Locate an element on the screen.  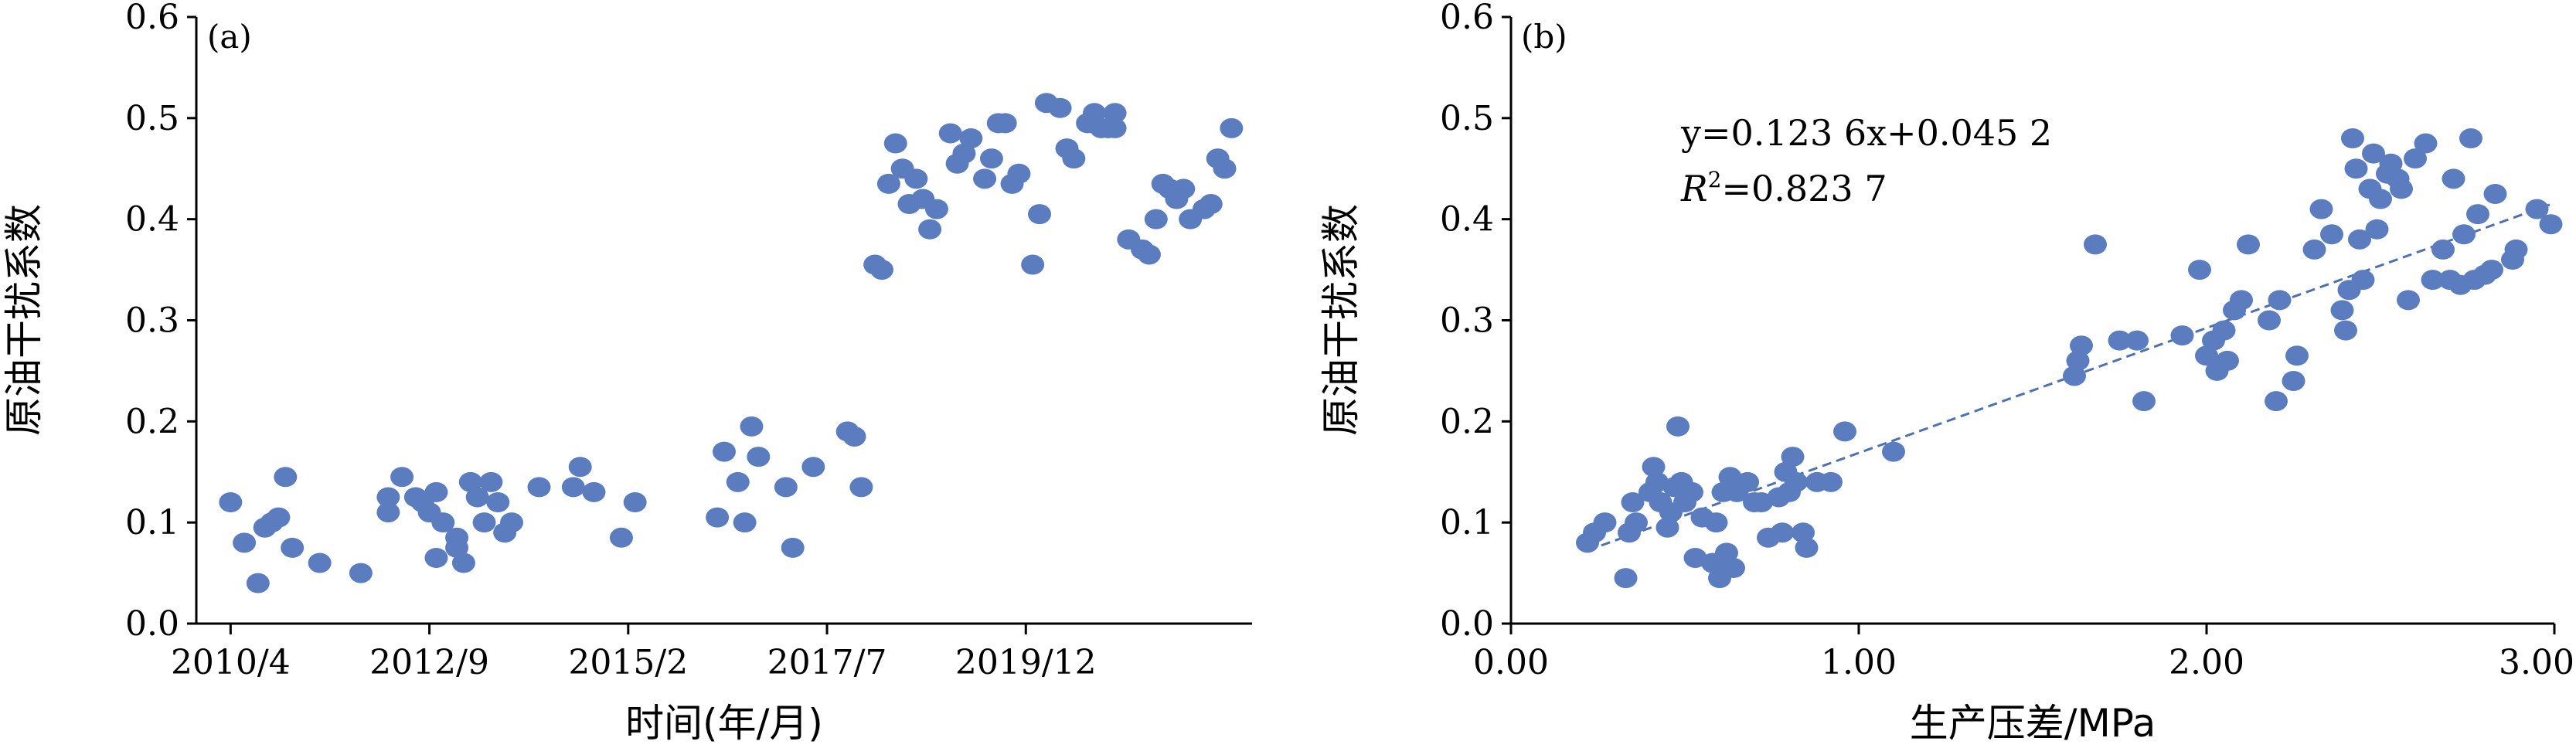
r-squared-superscript: 2 is located at coordinates (1715, 179).